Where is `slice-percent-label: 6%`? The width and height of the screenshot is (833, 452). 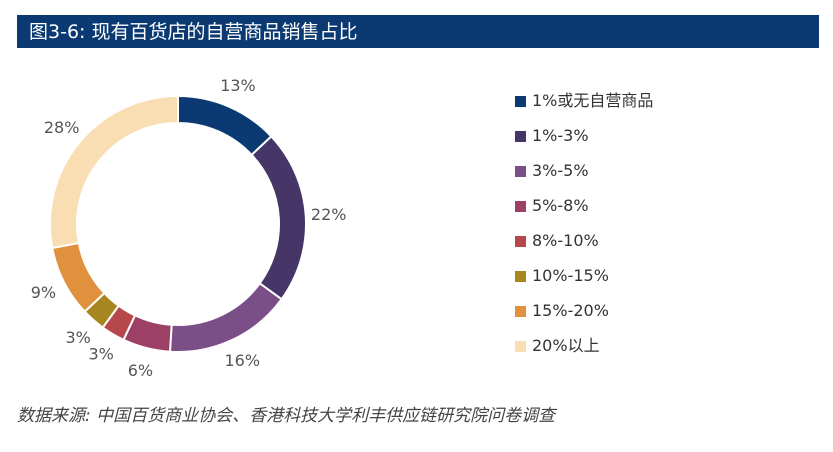
slice-percent-label: 6% is located at coordinates (140, 370).